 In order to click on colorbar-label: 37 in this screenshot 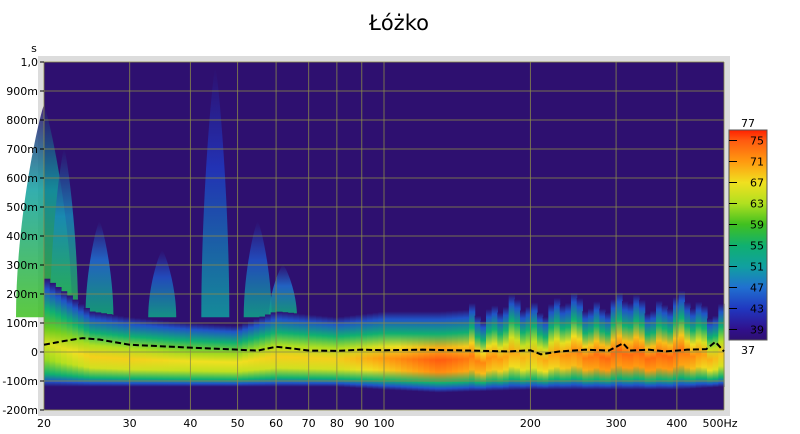, I will do `click(748, 350)`.